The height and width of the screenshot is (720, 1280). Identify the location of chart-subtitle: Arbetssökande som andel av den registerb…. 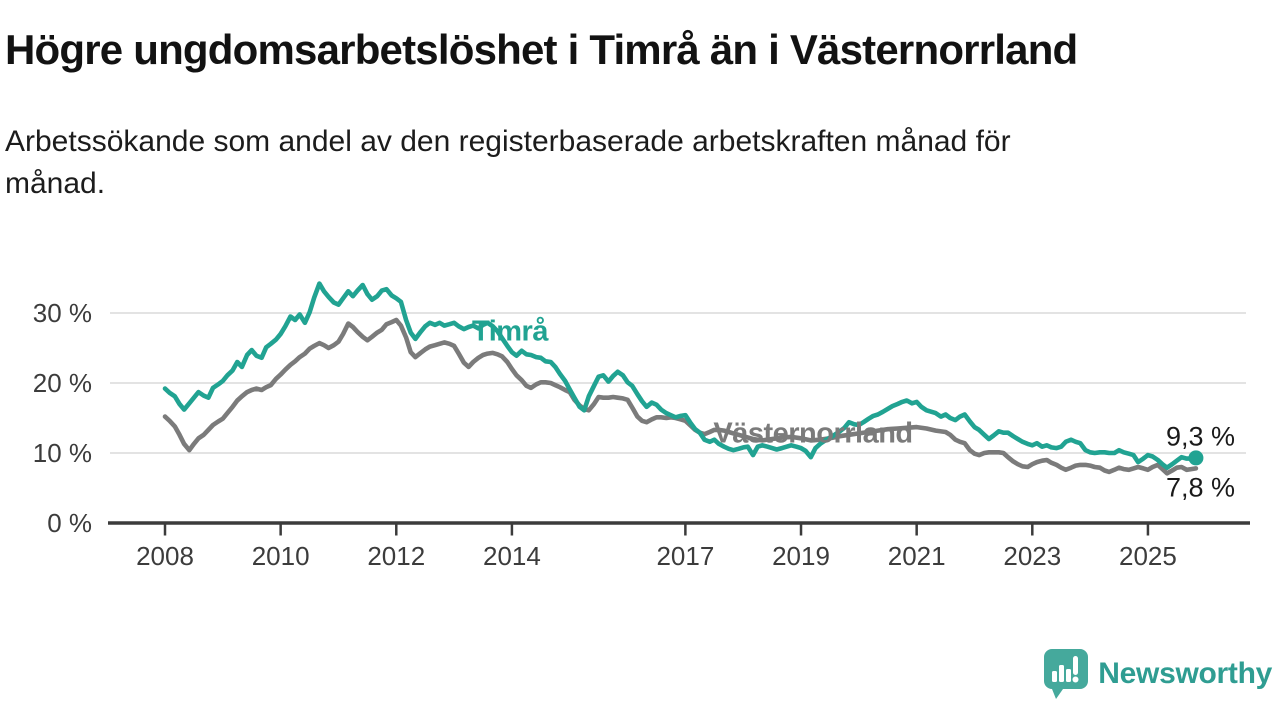
(615, 163).